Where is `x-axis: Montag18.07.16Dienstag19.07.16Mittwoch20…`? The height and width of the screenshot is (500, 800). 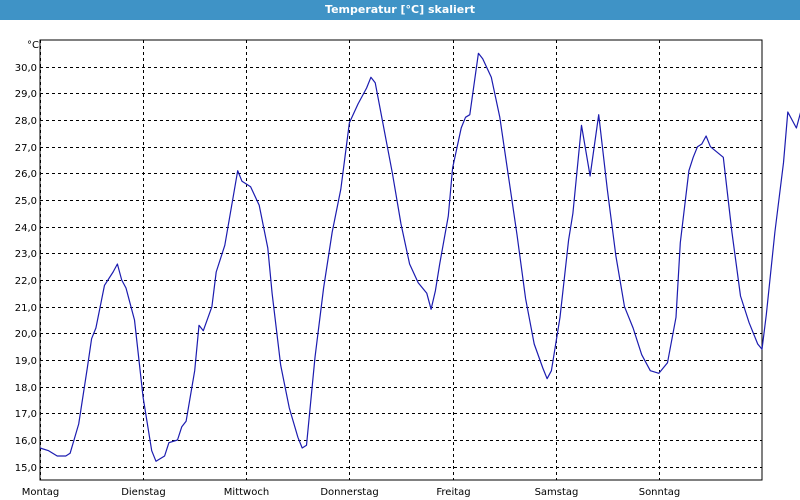 x-axis: Montag18.07.16Dienstag19.07.16Mittwoch20… is located at coordinates (351, 492).